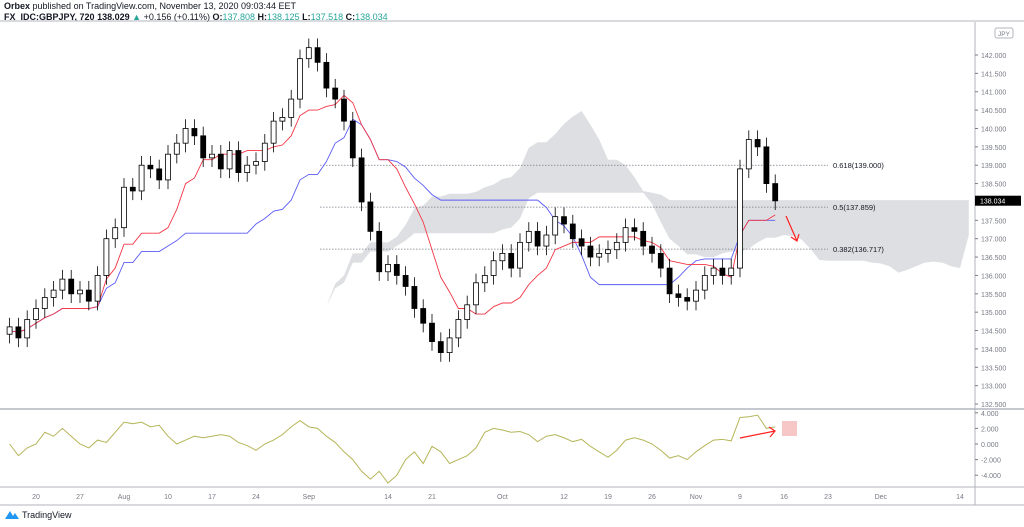 The image size is (1024, 527). Describe the element at coordinates (392, 449) in the screenshot. I see `oscillator-line` at that location.